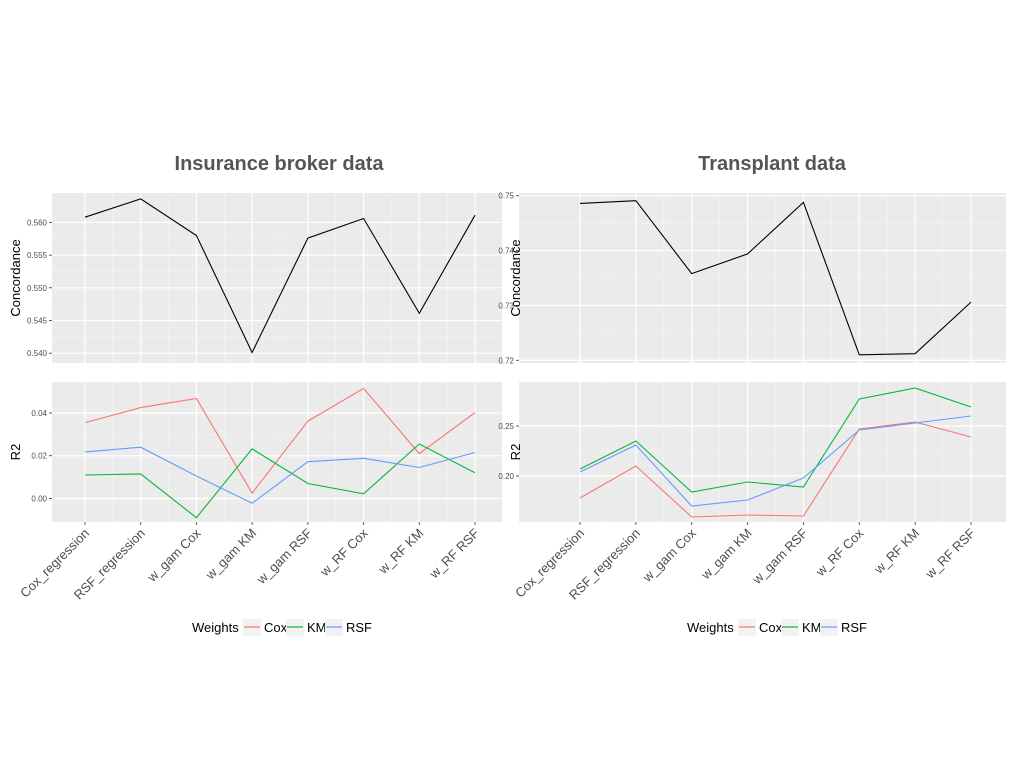 The height and width of the screenshot is (768, 1024). I want to click on chart-title: Insurance broker data, so click(280, 164).